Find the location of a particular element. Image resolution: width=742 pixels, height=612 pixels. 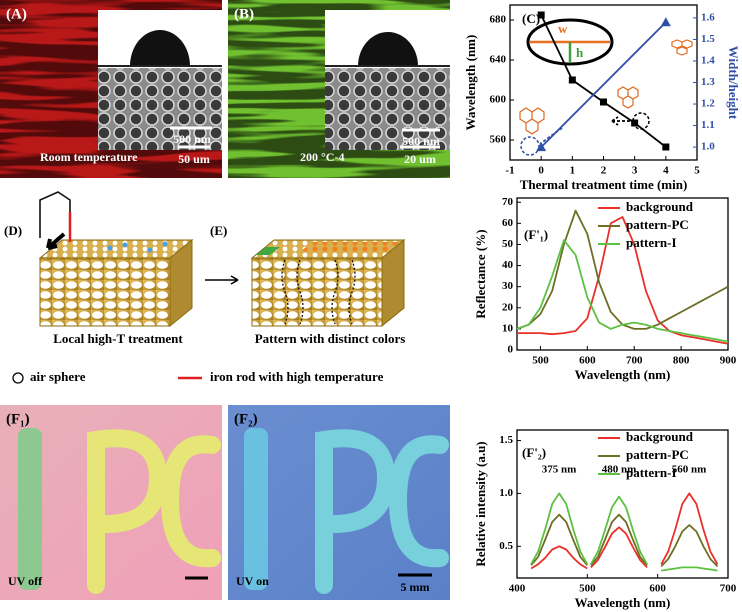

y-tick-label: 640 is located at coordinates (498, 60).